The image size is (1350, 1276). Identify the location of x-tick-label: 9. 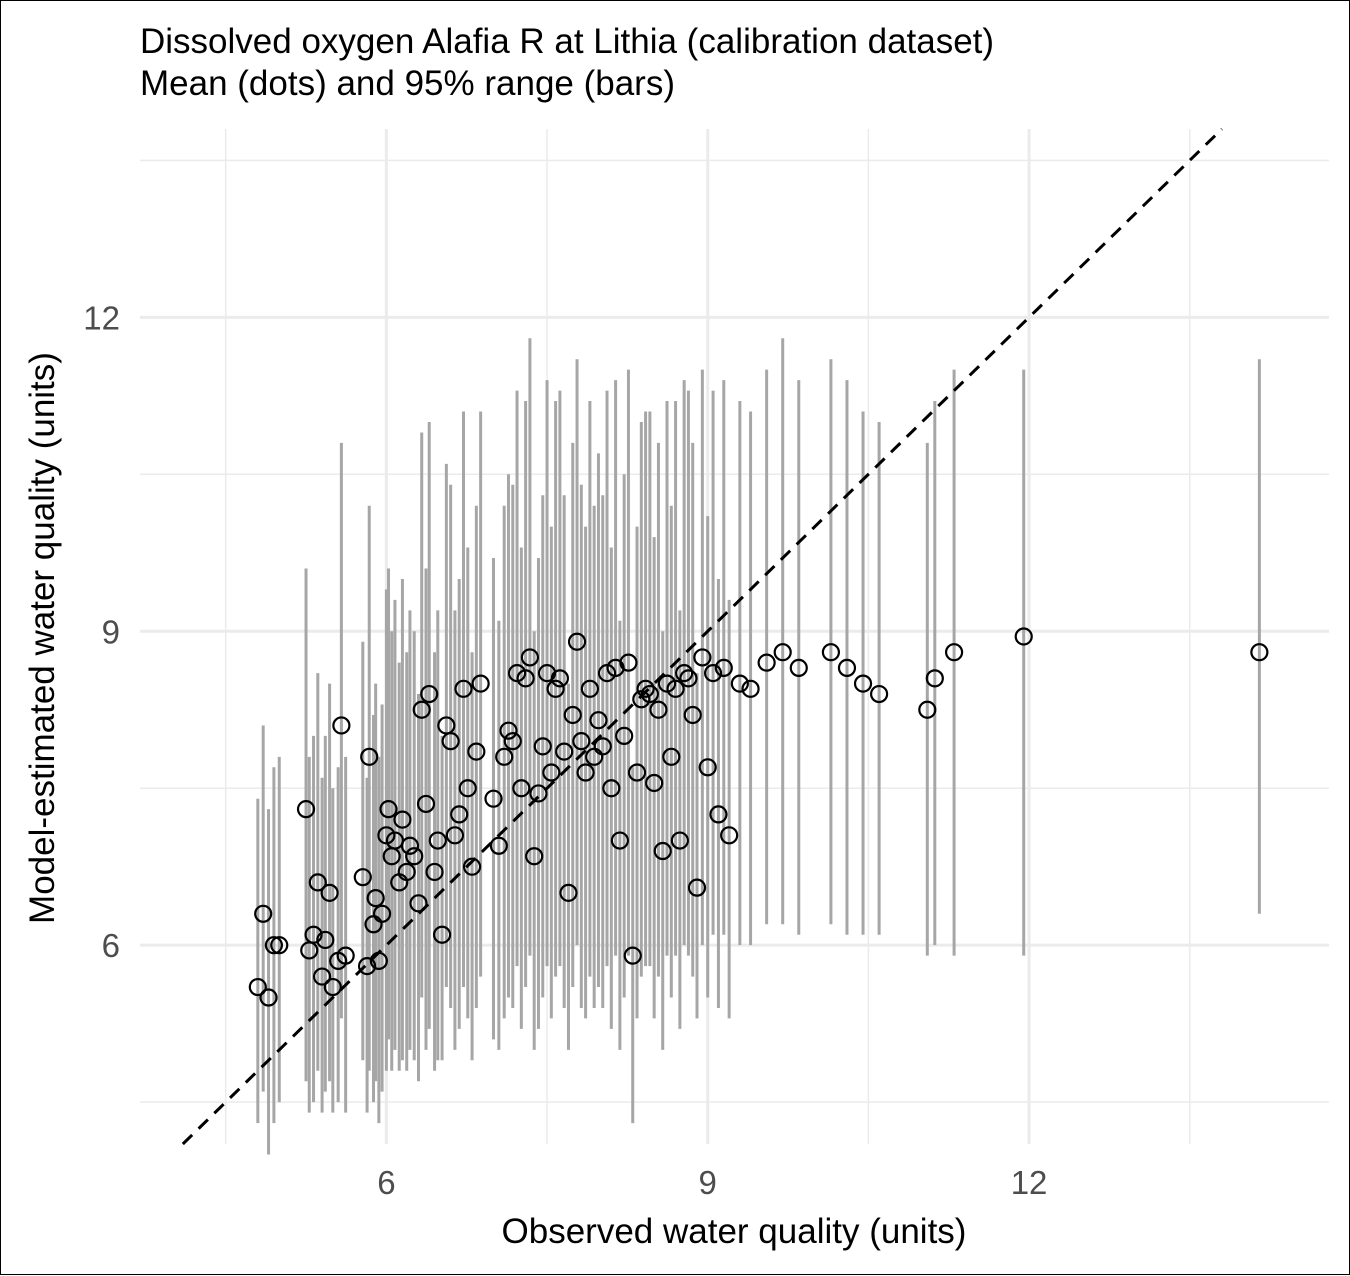
(708, 1182).